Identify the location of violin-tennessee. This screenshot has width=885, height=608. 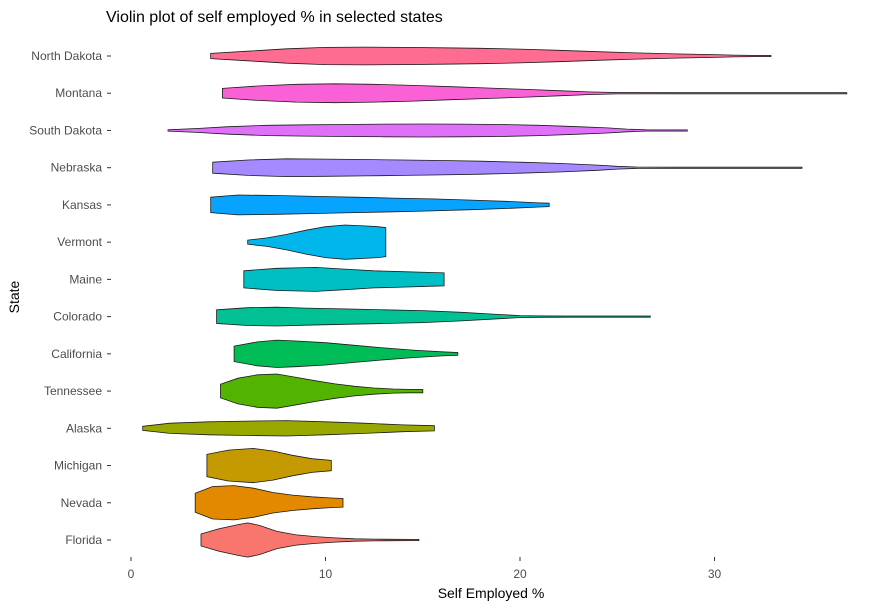
(322, 391).